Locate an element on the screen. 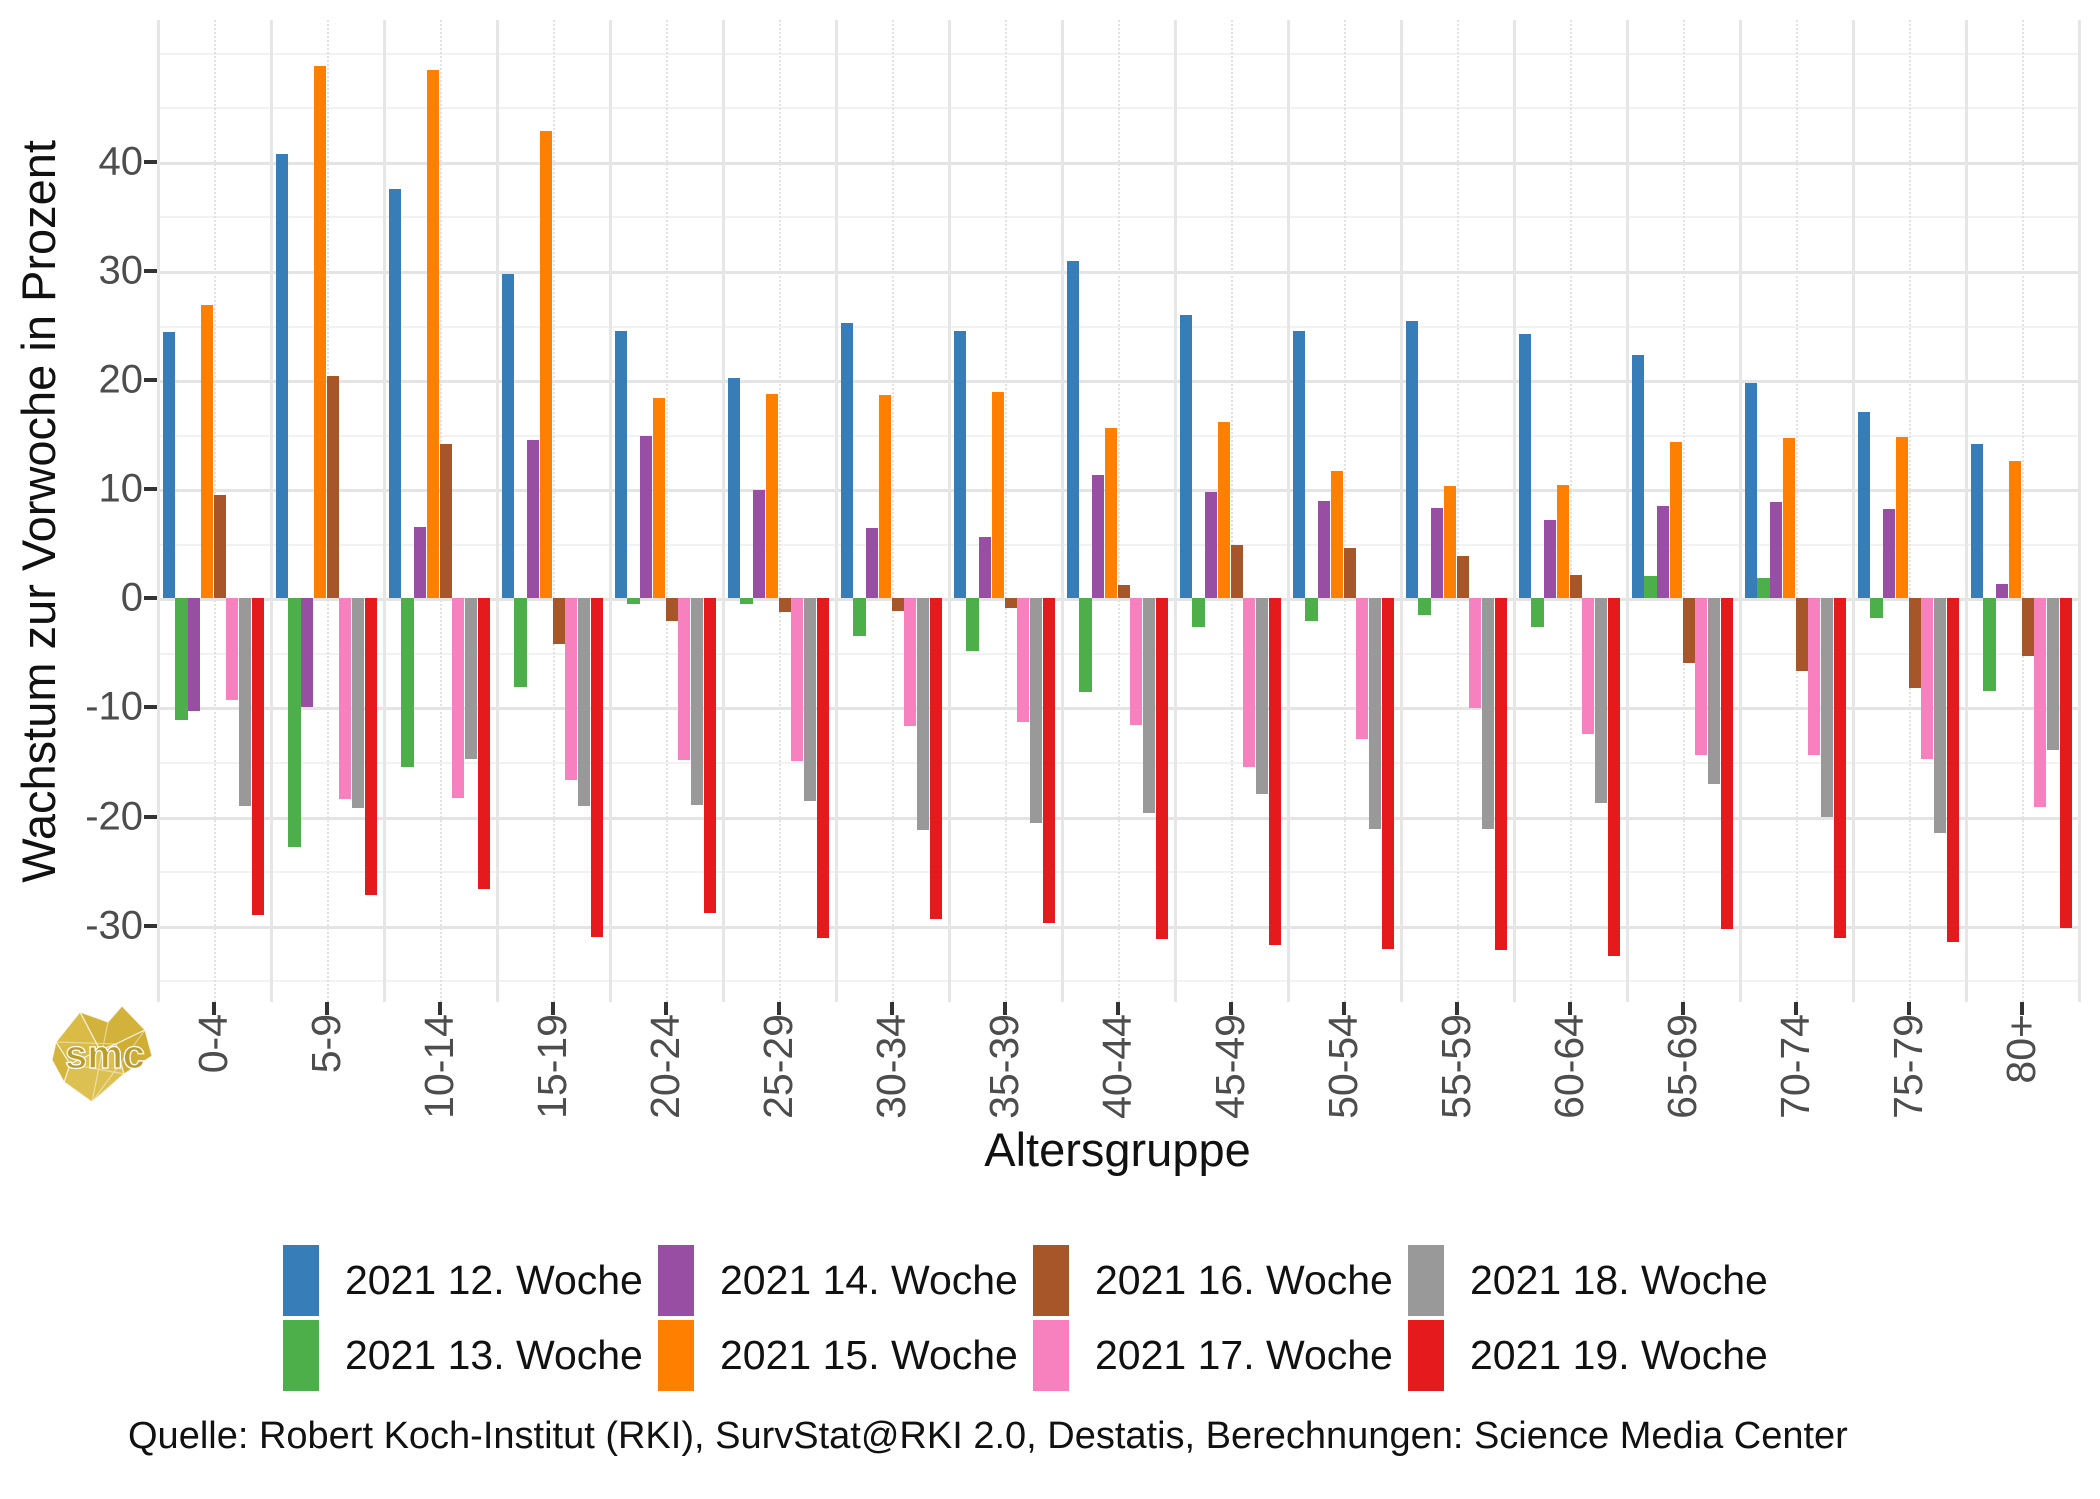 Image resolution: width=2100 pixels, height=1499 pixels. x-tick-label-50-54: 50-54 is located at coordinates (1343, 1066).